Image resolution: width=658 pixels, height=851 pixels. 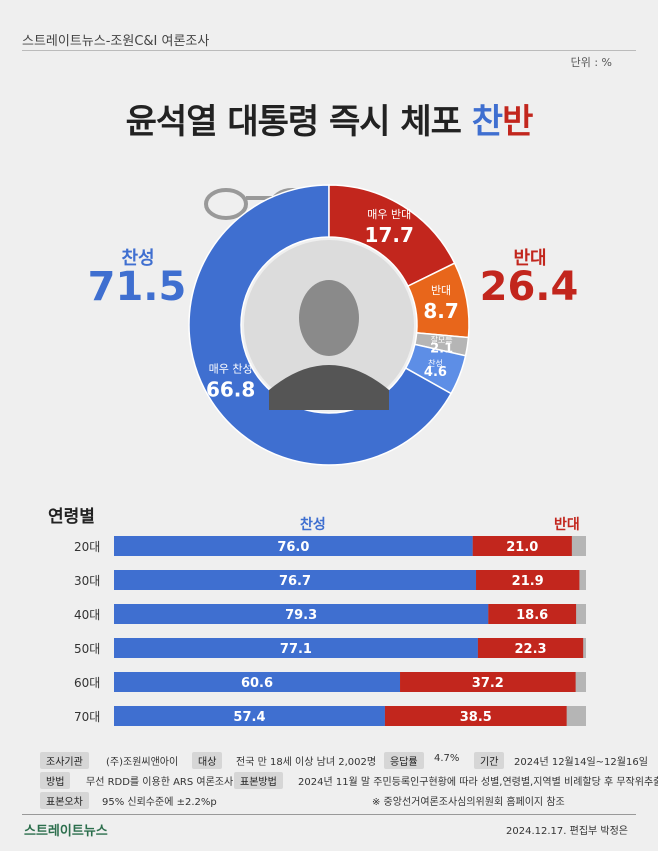 What do you see at coordinates (230, 390) in the screenshot?
I see `slice-value: 66.8` at bounding box center [230, 390].